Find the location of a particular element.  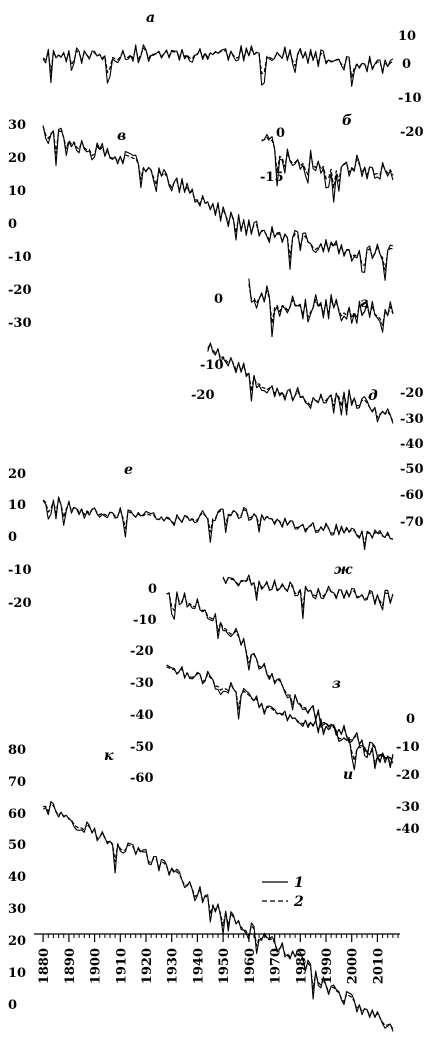

panel-1-solid-series is located at coordinates (218, 65).